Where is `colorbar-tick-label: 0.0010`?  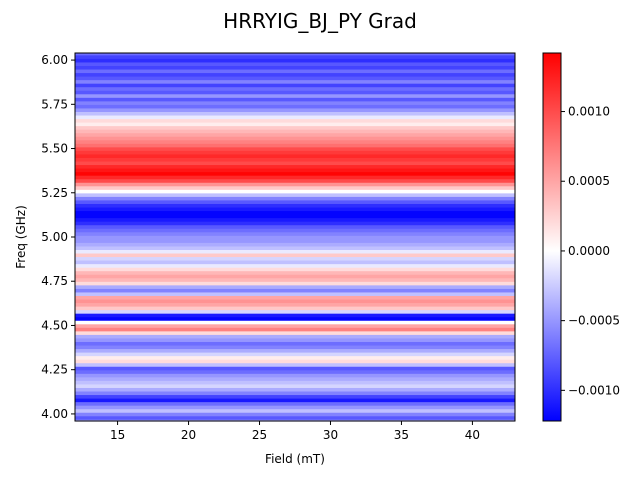
colorbar-tick-label: 0.0010 is located at coordinates (589, 112).